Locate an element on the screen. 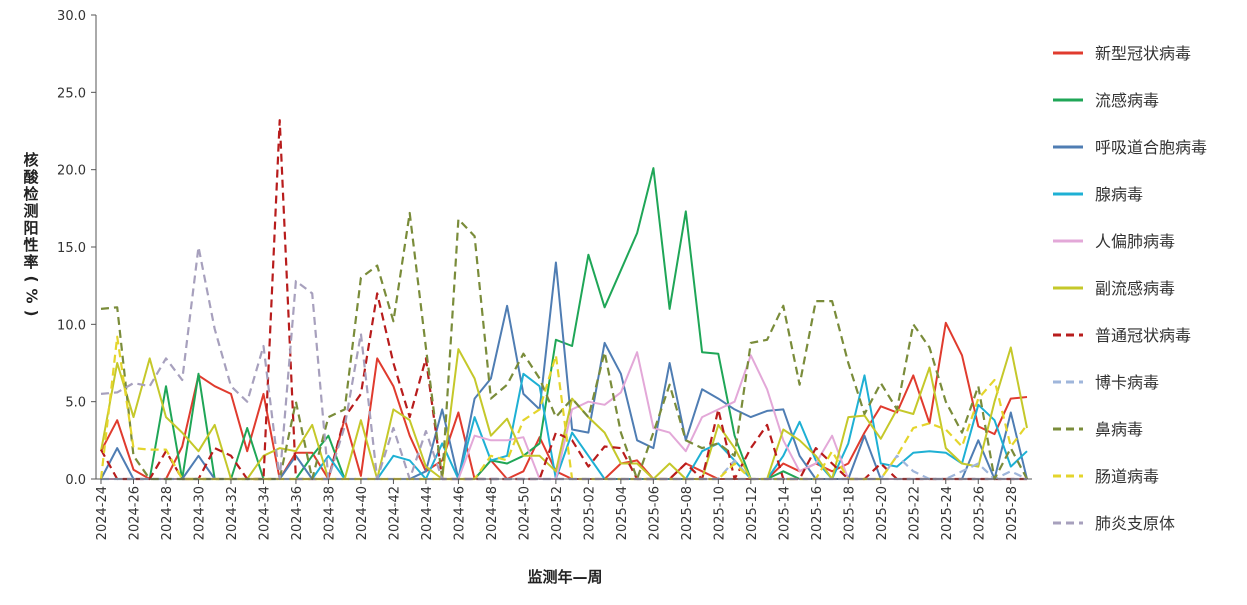 The width and height of the screenshot is (1247, 605). x-tick-label: 2024-42 is located at coordinates (394, 513).